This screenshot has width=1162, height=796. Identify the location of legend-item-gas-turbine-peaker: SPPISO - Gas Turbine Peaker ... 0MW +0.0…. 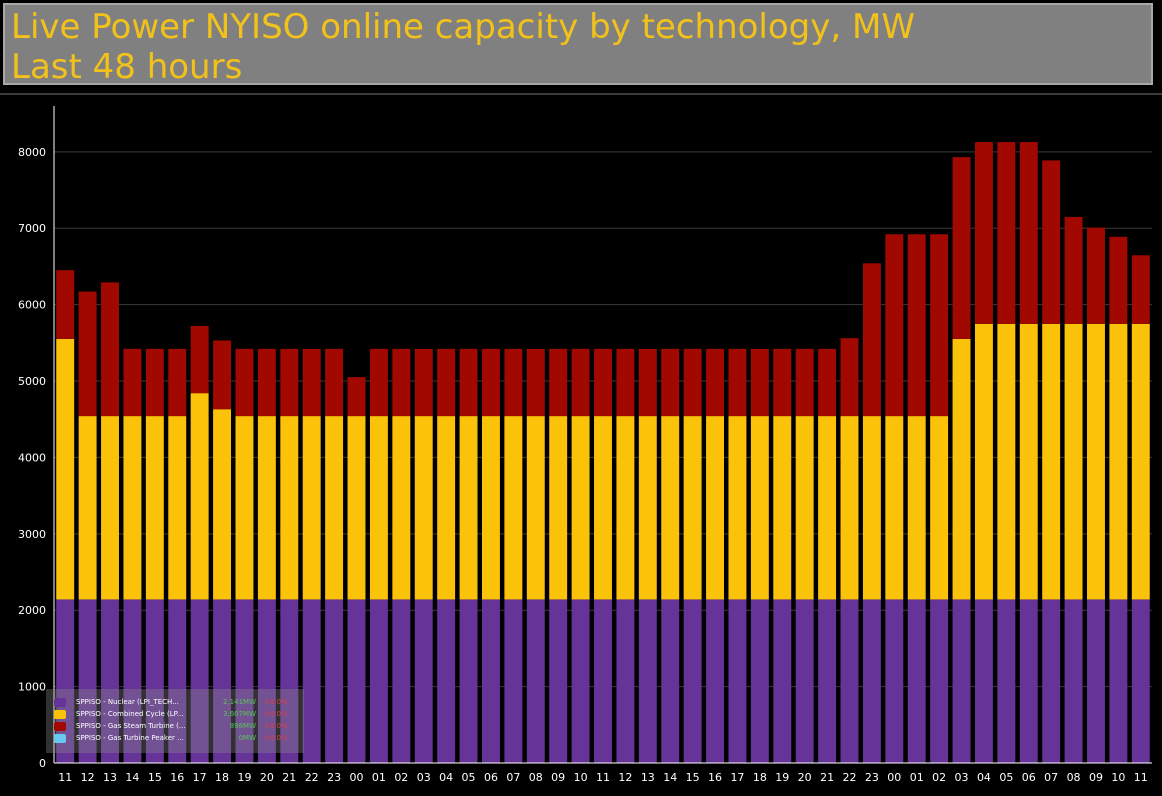
(178, 738).